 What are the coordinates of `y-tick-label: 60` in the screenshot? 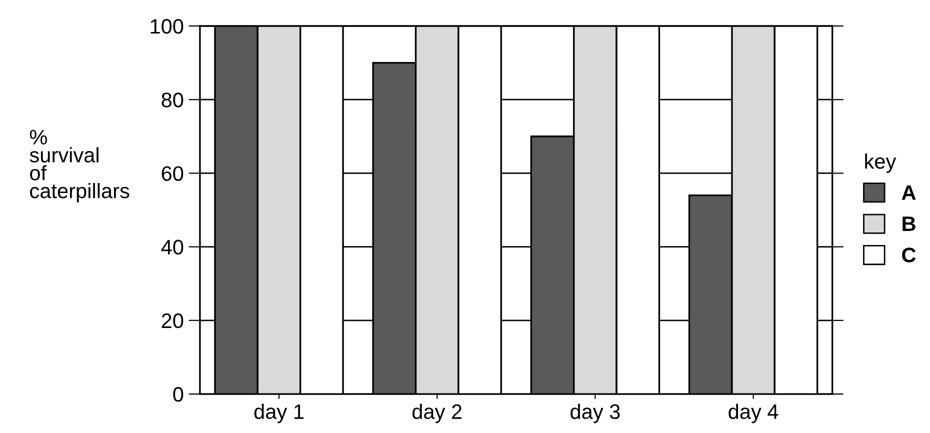 It's located at (173, 173).